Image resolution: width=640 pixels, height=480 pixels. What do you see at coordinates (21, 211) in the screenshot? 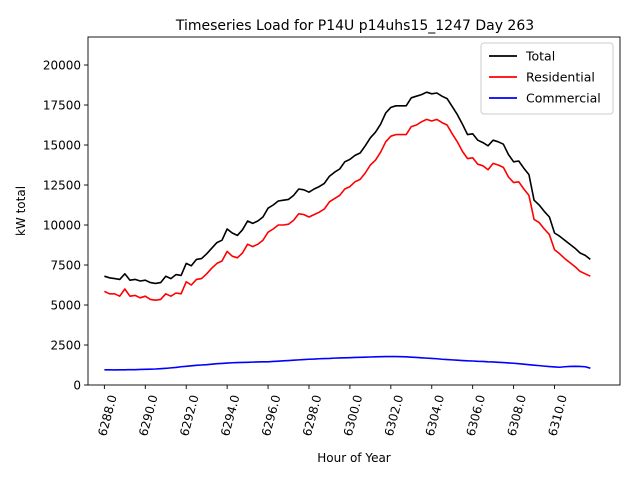
I see `y-axis-label: kW total` at bounding box center [21, 211].